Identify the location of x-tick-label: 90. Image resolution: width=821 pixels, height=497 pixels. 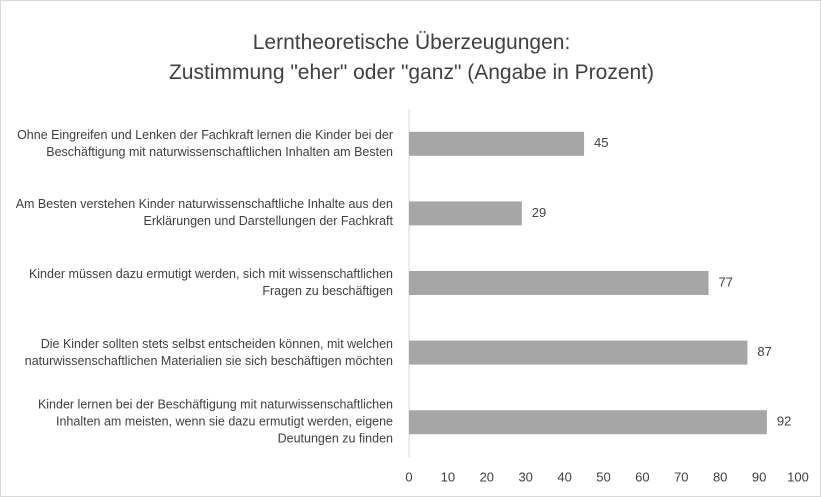
(759, 476).